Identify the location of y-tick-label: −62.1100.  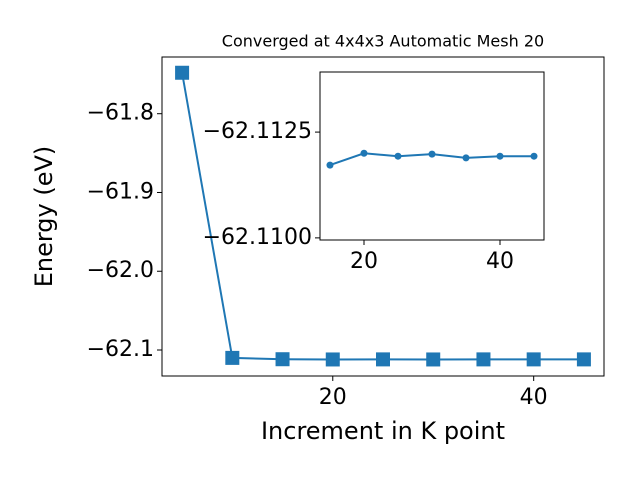
(257, 237).